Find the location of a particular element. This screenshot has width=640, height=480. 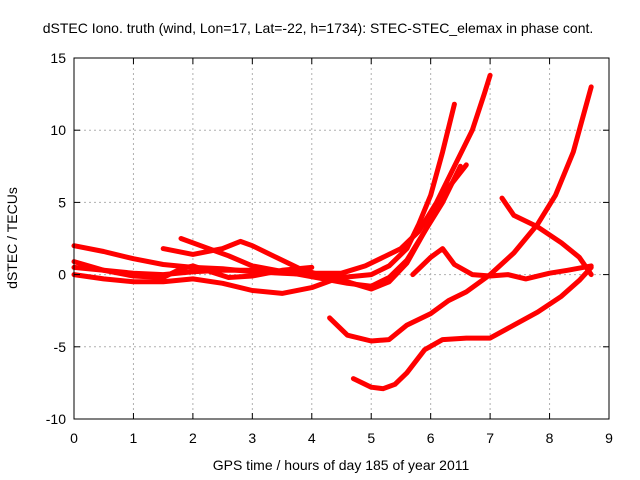

y-tick-label: 0 is located at coordinates (62, 275).